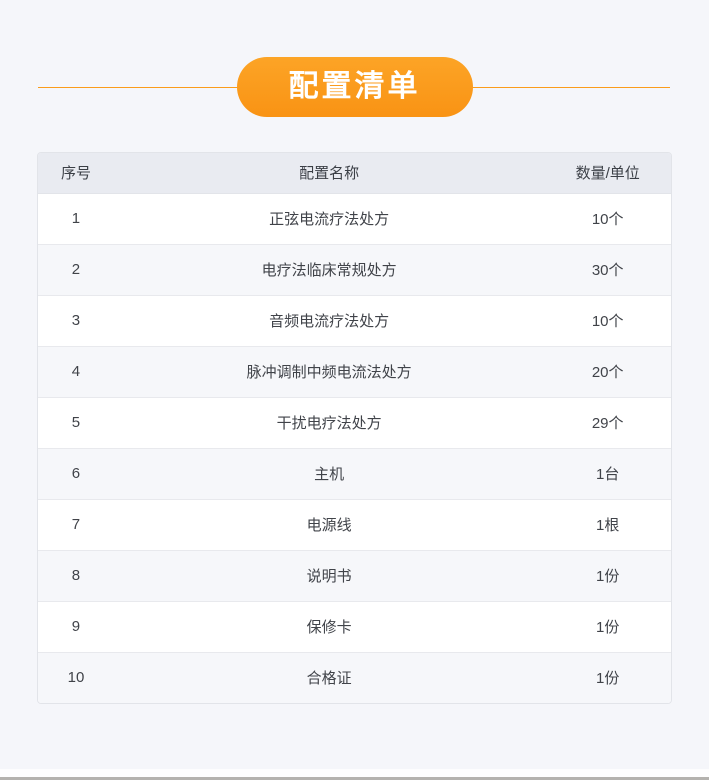 This screenshot has height=780, width=709. What do you see at coordinates (76, 321) in the screenshot?
I see `row-index-cell: 3` at bounding box center [76, 321].